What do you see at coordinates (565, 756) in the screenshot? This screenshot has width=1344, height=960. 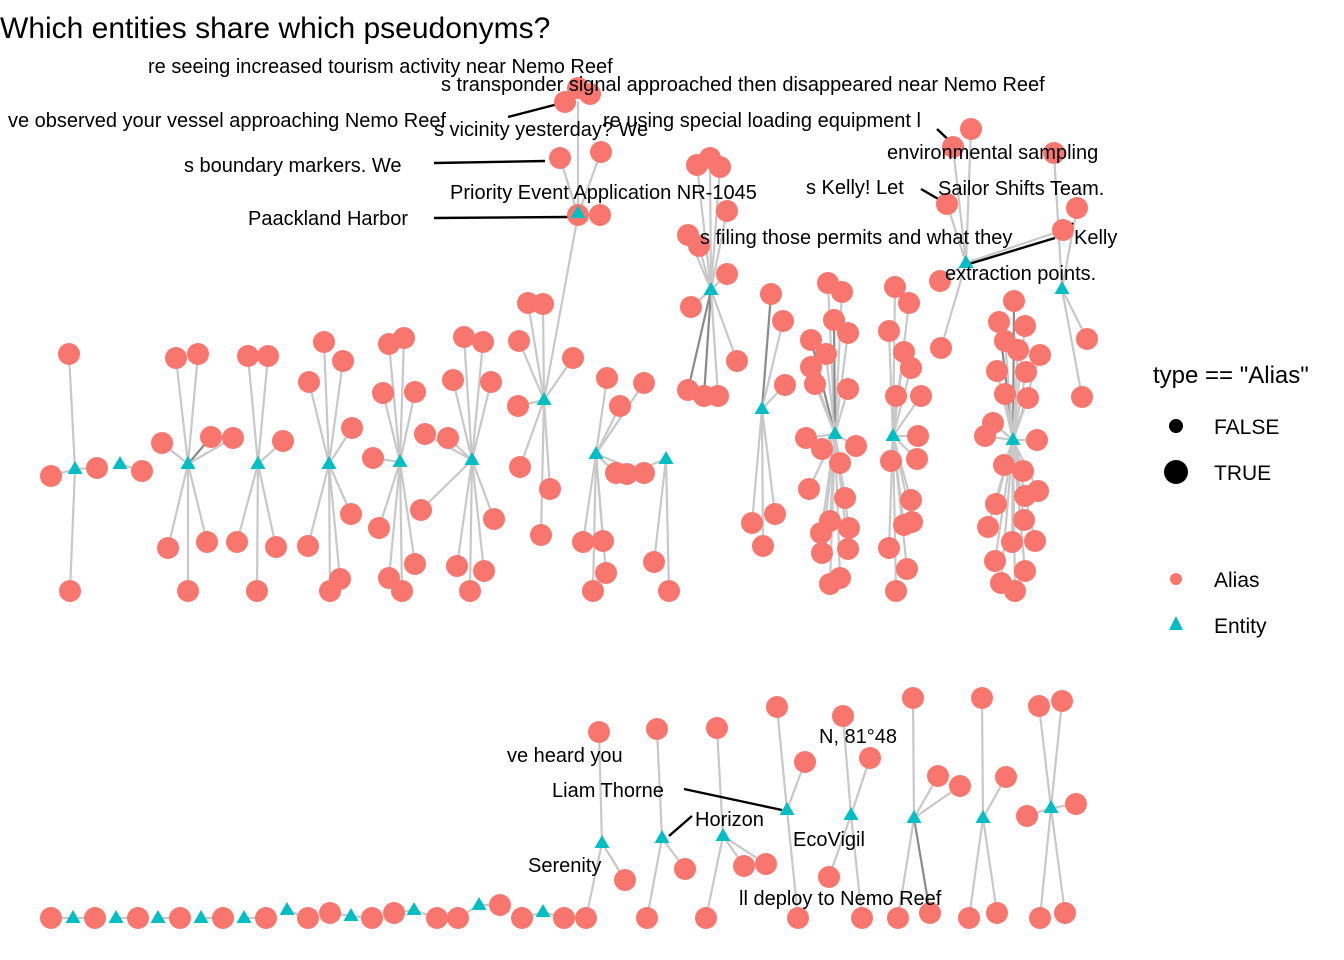 I see `node-label: ve heard you` at bounding box center [565, 756].